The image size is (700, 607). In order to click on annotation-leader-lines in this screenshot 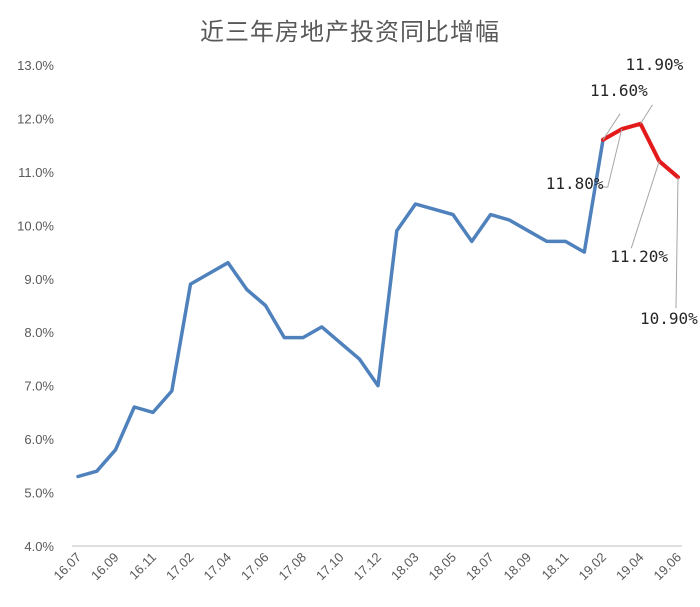, I will do `click(639, 206)`.